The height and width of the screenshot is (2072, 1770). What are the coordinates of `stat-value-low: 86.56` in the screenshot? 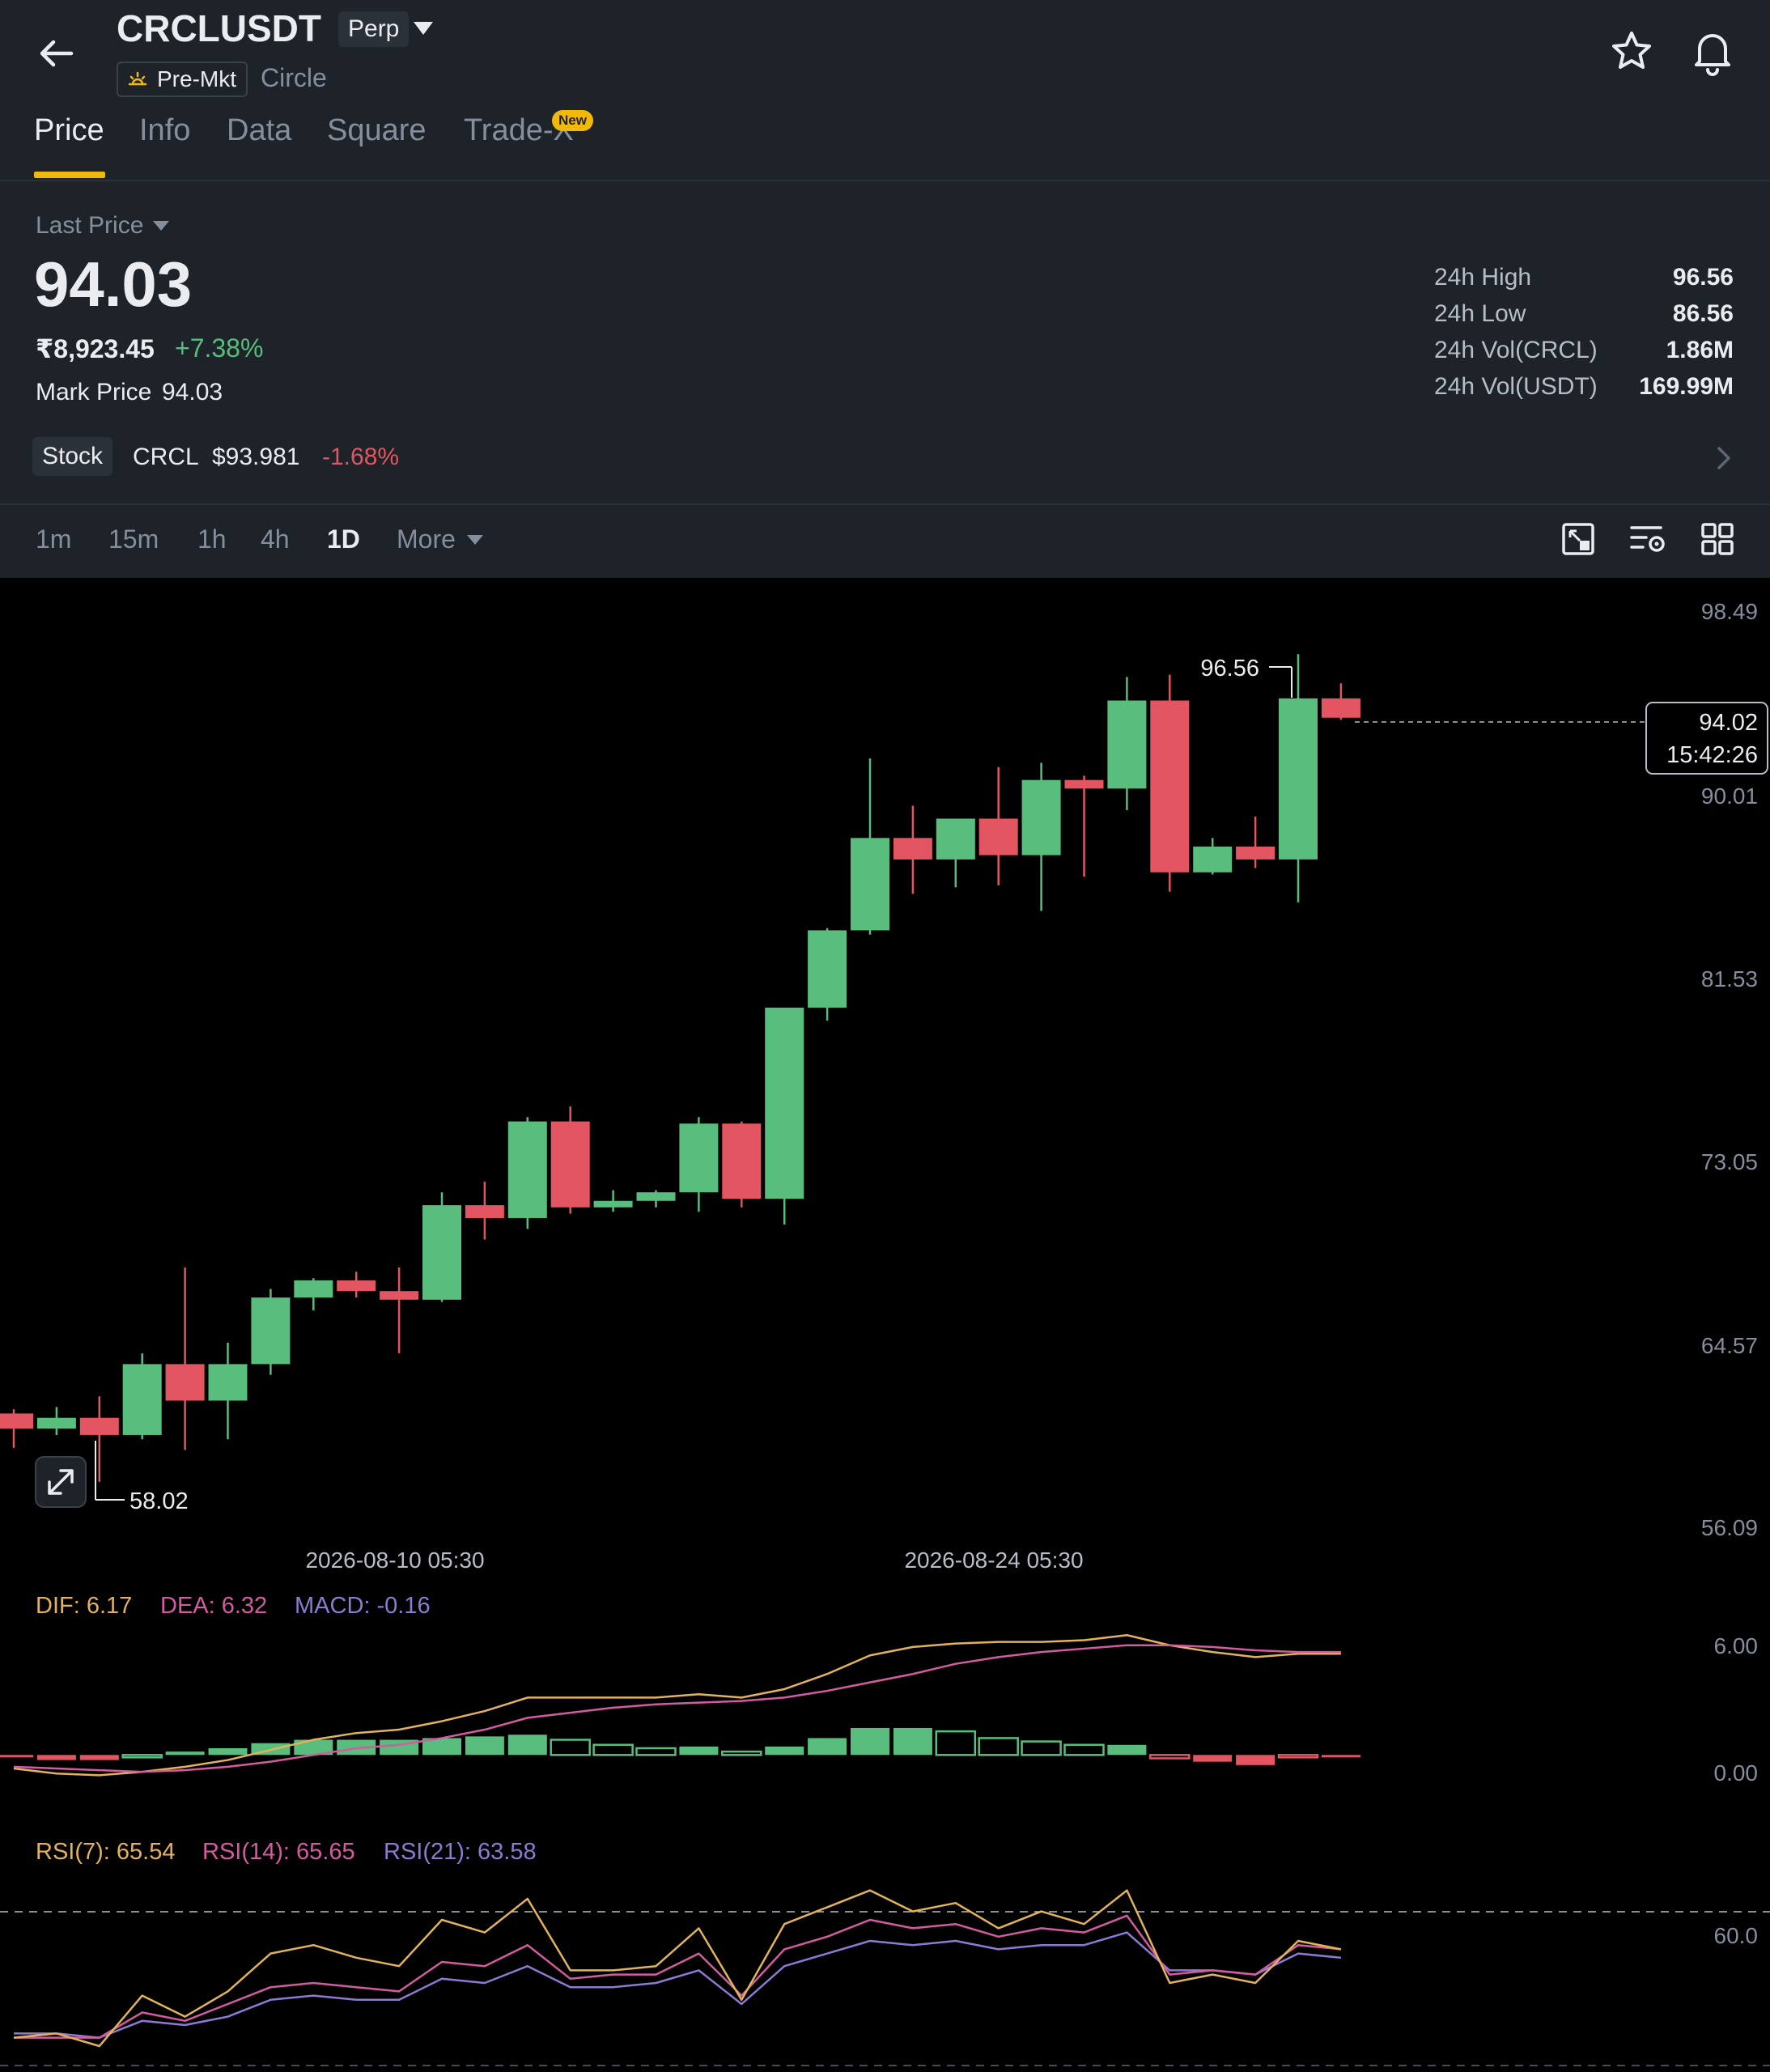 It's located at (1703, 313).